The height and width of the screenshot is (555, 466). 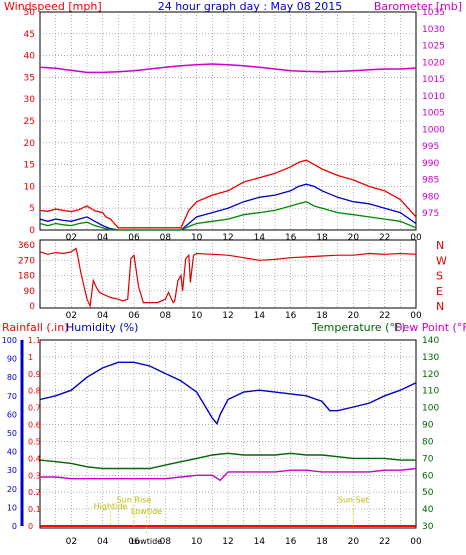 What do you see at coordinates (102, 327) in the screenshot?
I see `humidity-axis-title: Humidity (%)` at bounding box center [102, 327].